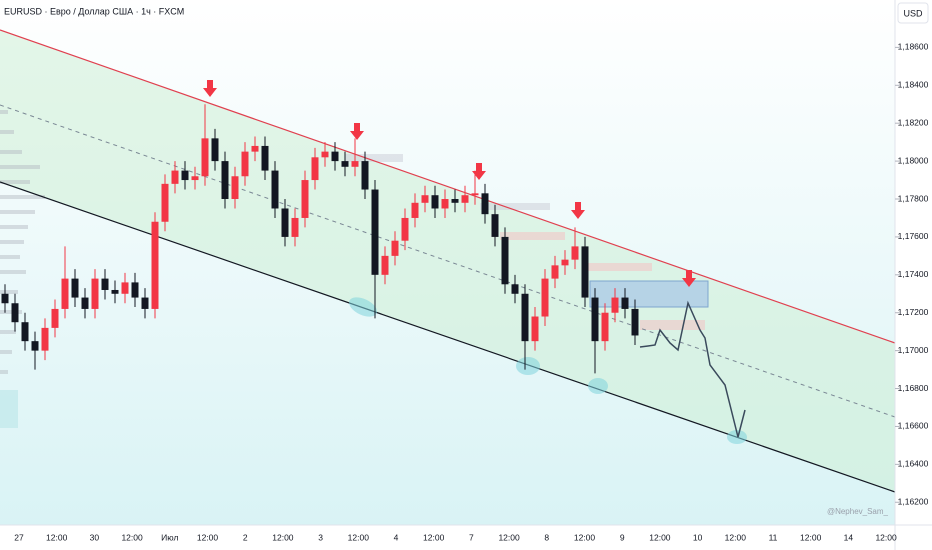 The height and width of the screenshot is (550, 932). I want to click on y-tick-label: 1,18400, so click(913, 85).